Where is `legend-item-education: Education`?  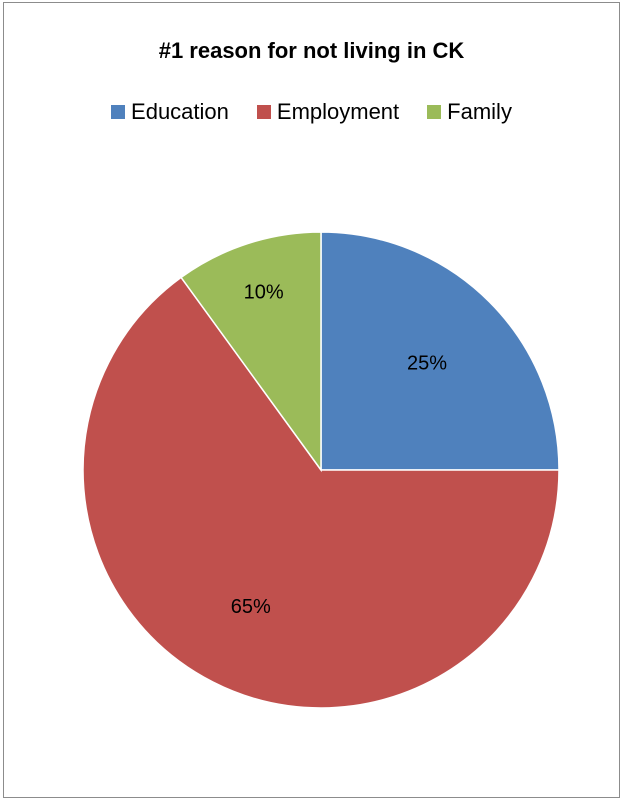
legend-item-education: Education is located at coordinates (170, 112).